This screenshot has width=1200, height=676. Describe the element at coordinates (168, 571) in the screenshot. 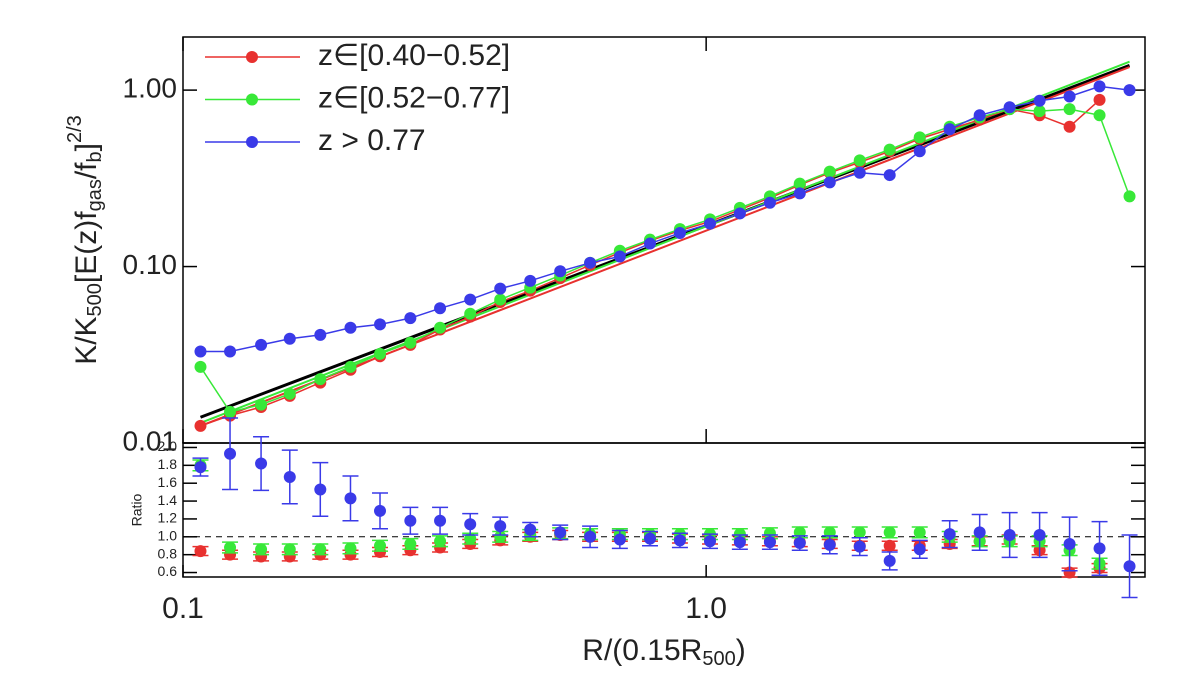

I see `y-tick-label: 0.6` at that location.